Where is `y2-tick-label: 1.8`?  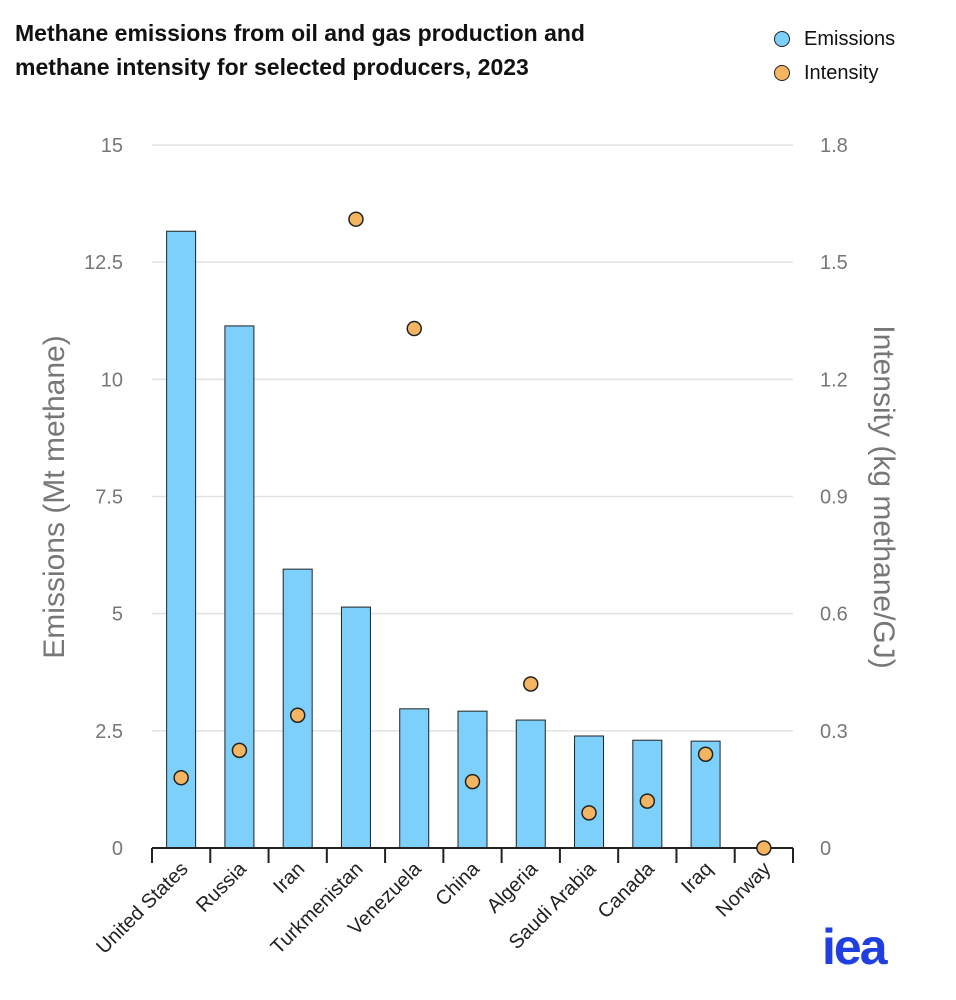 y2-tick-label: 1.8 is located at coordinates (834, 146).